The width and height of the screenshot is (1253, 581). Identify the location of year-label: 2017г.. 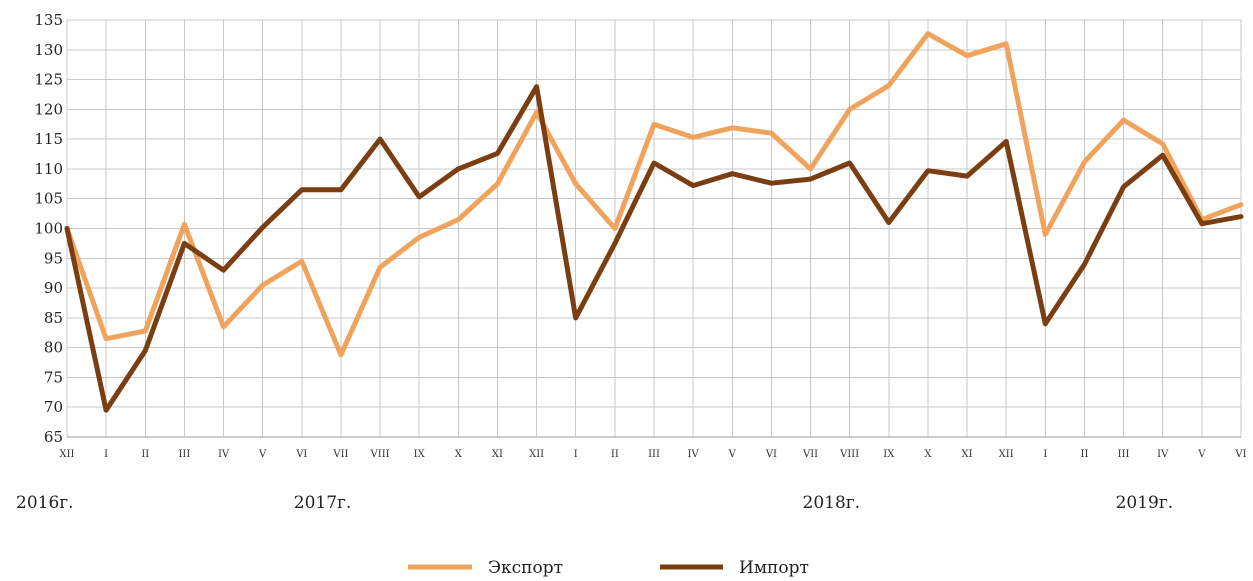
(323, 503).